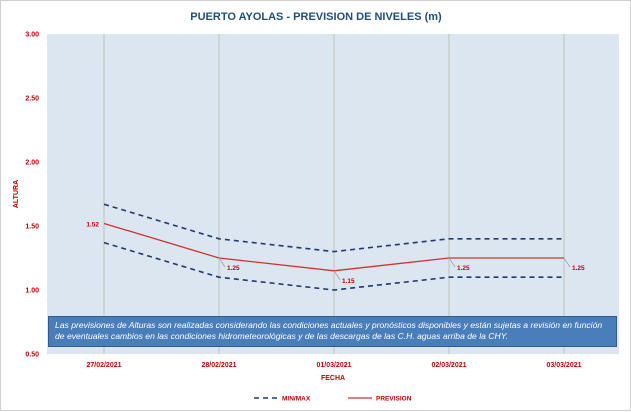  Describe the element at coordinates (394, 399) in the screenshot. I see `legend-label-forecast: PREVISION` at that location.